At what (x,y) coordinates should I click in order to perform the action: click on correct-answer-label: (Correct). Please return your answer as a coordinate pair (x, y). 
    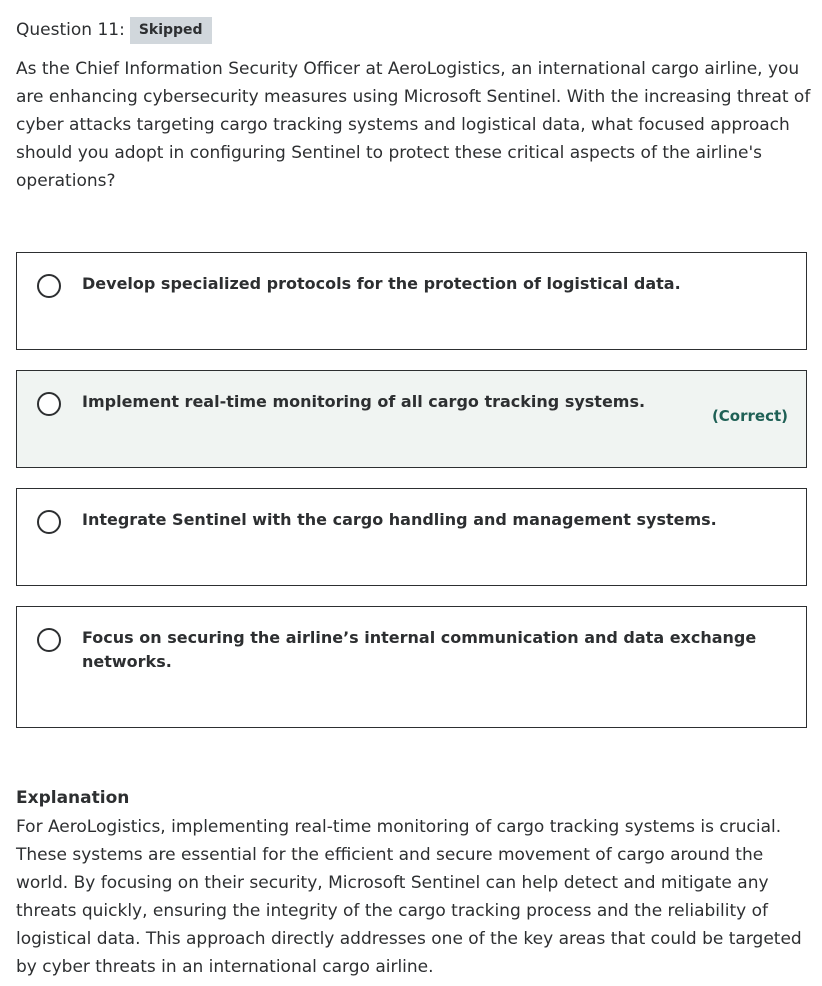
    Looking at the image, I should click on (749, 416).